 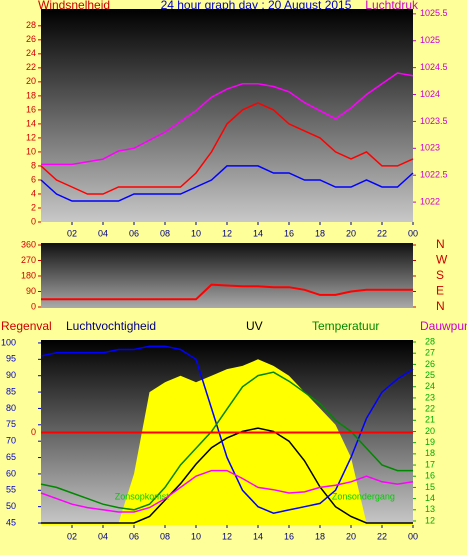 What do you see at coordinates (430, 520) in the screenshot?
I see `y2-tick-label: 12` at bounding box center [430, 520].